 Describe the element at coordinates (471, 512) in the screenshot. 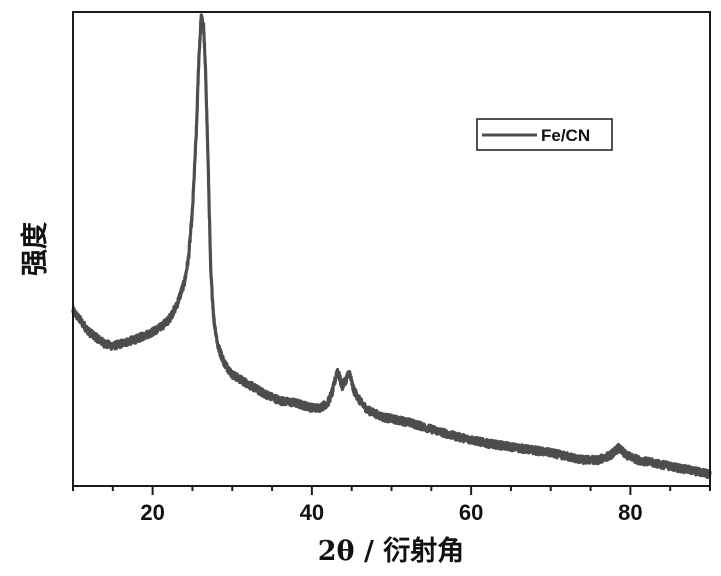

I see `x-tick-label: 60` at that location.